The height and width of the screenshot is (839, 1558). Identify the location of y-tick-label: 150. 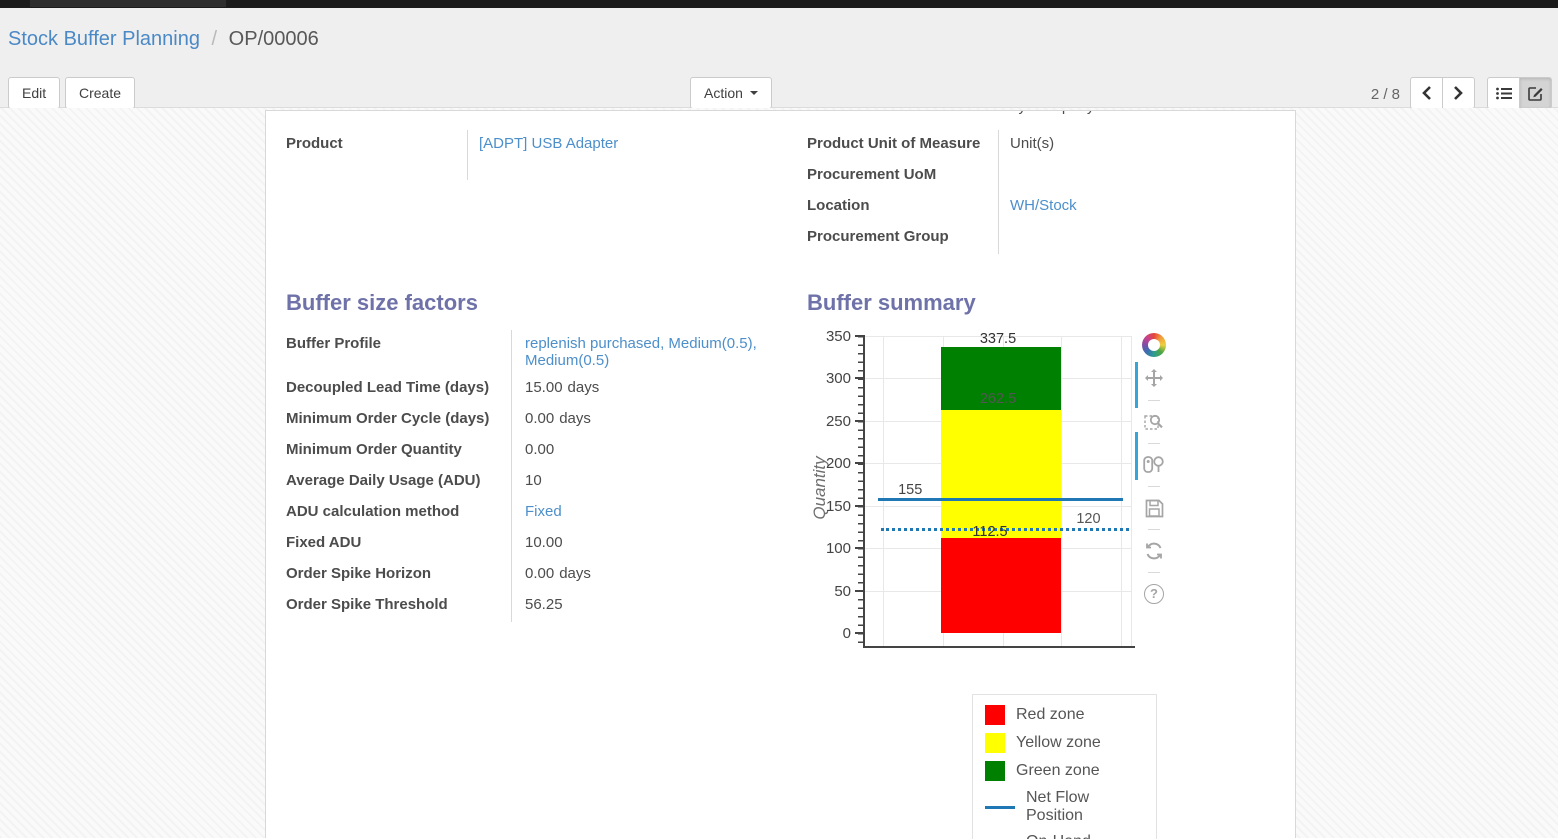
(838, 506).